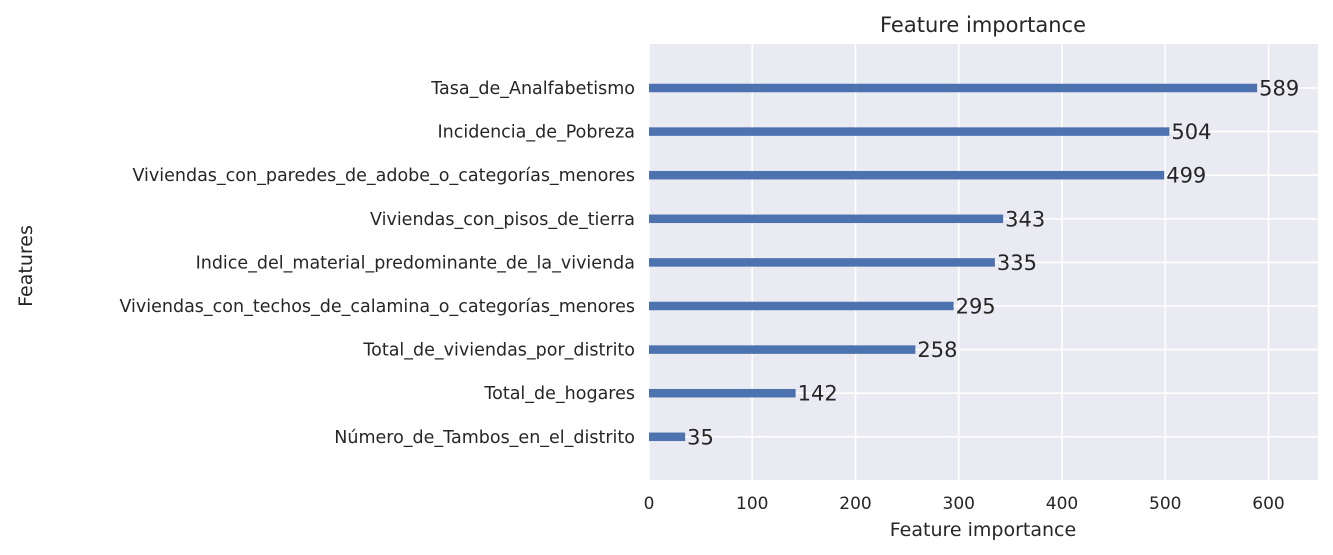  I want to click on x-tick-label: 0, so click(649, 504).